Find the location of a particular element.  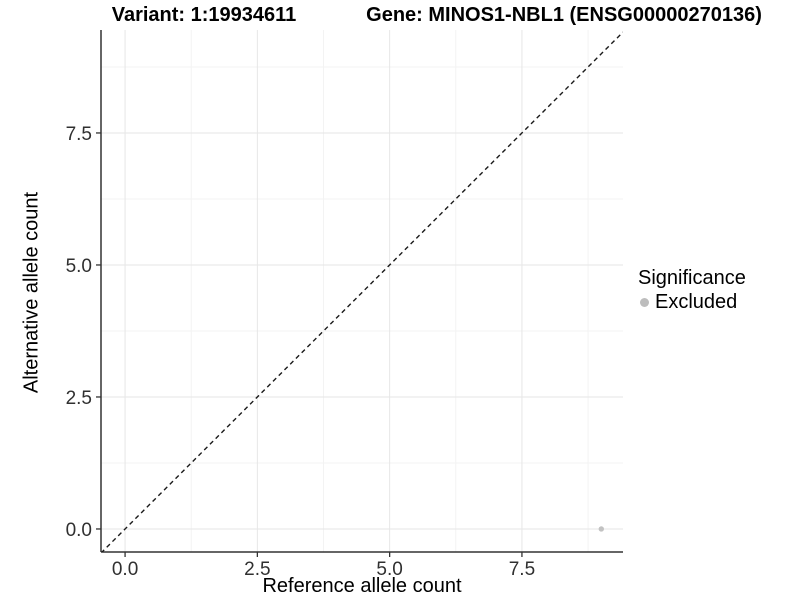

y-tick-label: 2.5 is located at coordinates (79, 398).